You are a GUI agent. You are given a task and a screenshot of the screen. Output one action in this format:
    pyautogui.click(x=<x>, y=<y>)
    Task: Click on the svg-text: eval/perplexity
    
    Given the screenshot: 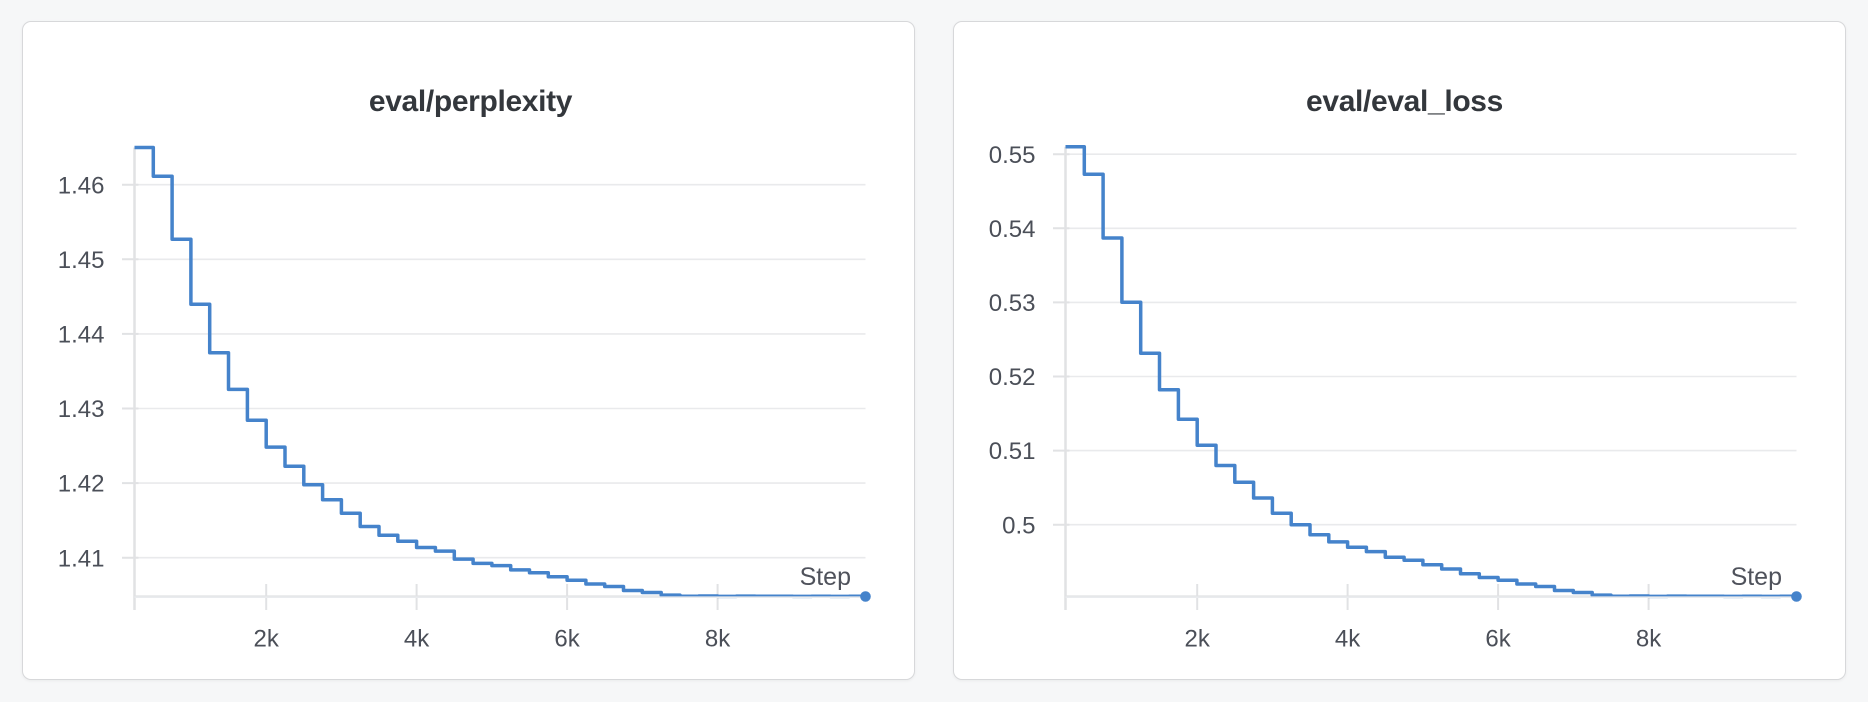 What is the action you would take?
    pyautogui.click(x=470, y=101)
    